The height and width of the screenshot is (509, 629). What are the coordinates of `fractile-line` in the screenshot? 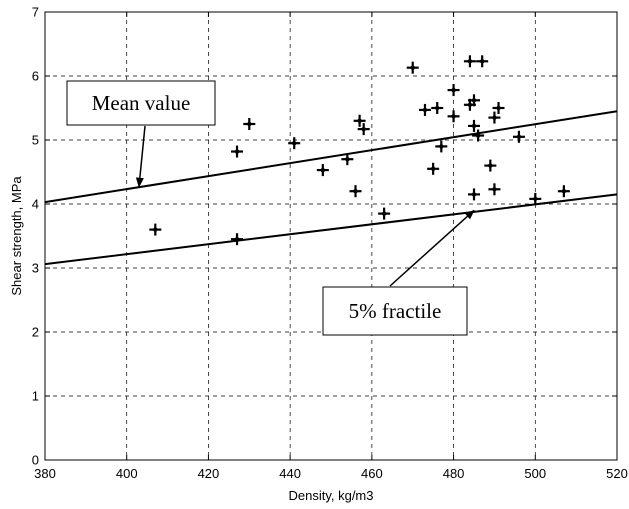 It's located at (331, 229).